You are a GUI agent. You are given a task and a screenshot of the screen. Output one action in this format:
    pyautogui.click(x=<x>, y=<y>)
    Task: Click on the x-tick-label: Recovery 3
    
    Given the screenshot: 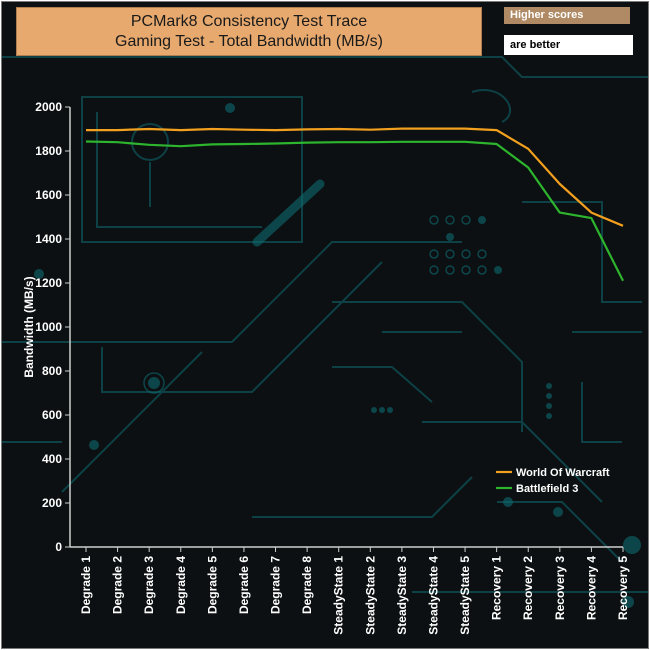 What is the action you would take?
    pyautogui.click(x=560, y=588)
    